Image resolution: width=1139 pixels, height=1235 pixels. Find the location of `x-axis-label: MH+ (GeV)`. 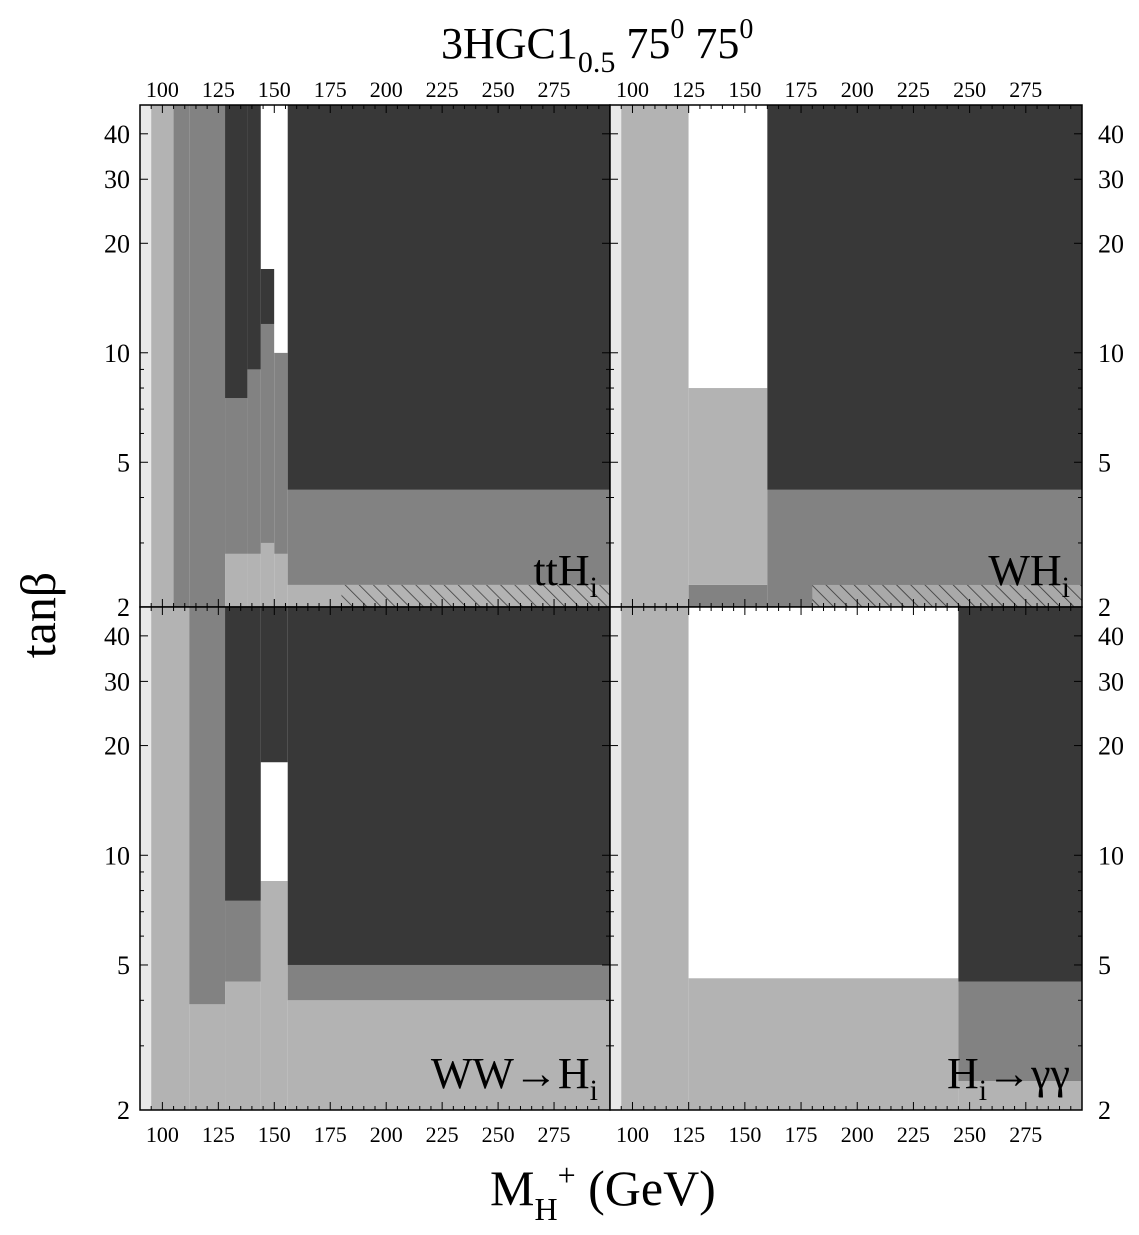

x-axis-label: MH+ (GeV) is located at coordinates (603, 1192).